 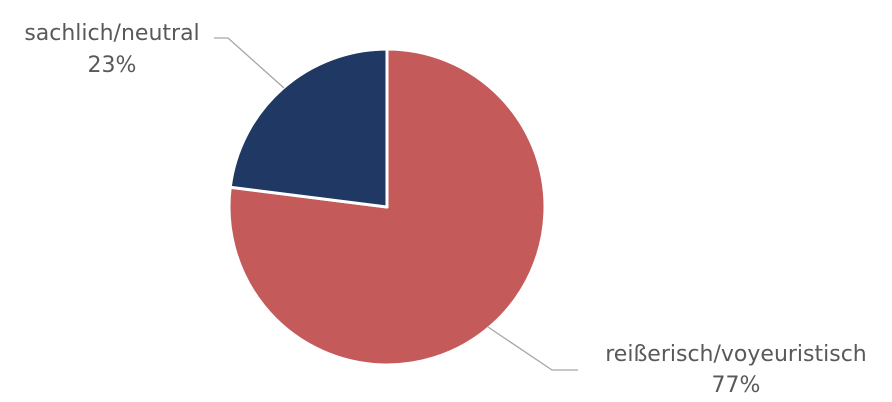 I want to click on slice-label-name-sachlich: sachlich/neutral, so click(x=111, y=33).